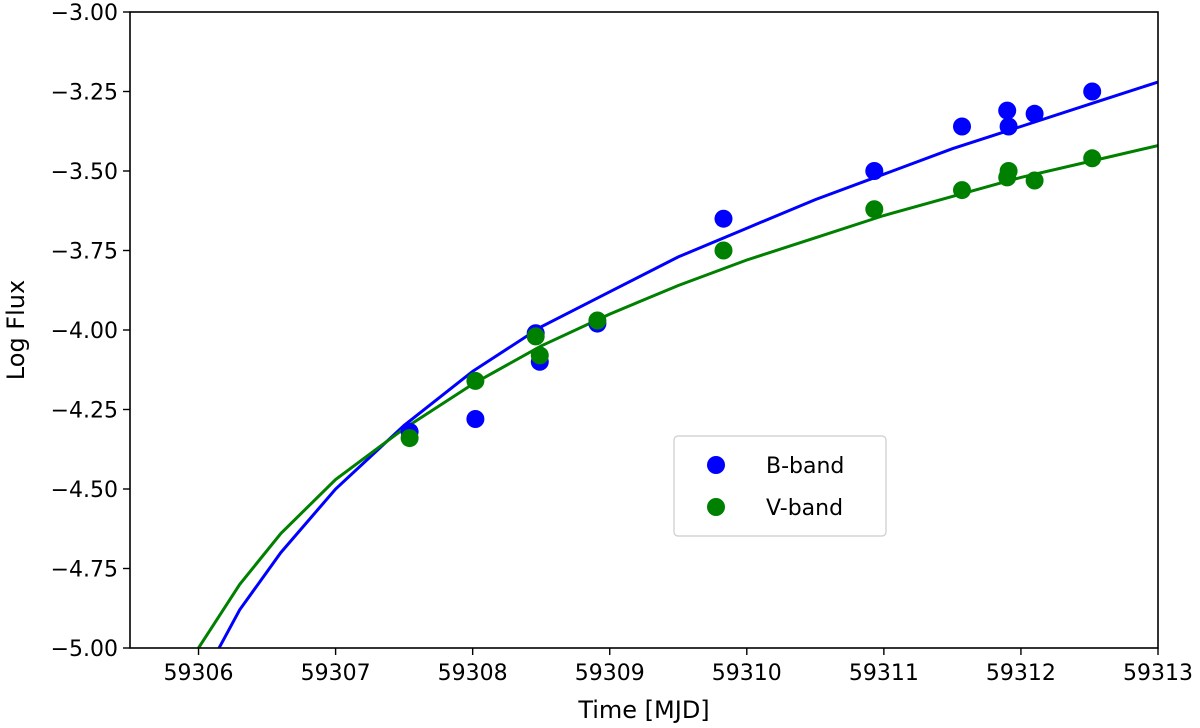 The image size is (1200, 728). What do you see at coordinates (804, 508) in the screenshot?
I see `legend-label-1: V-band` at bounding box center [804, 508].